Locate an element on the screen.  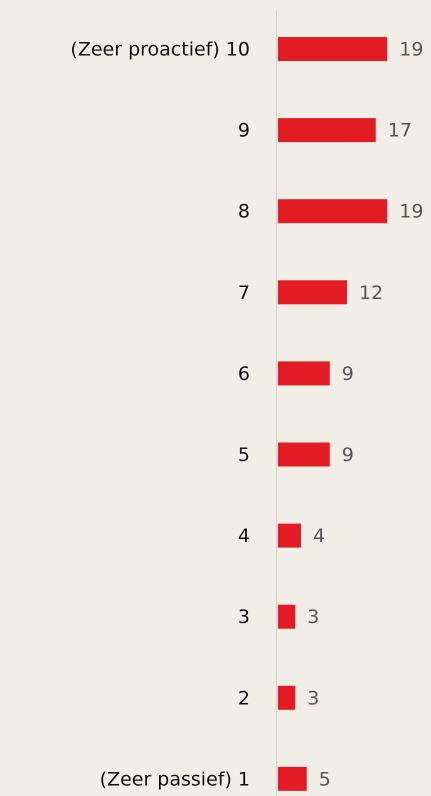
category-label: 2 is located at coordinates (244, 698).